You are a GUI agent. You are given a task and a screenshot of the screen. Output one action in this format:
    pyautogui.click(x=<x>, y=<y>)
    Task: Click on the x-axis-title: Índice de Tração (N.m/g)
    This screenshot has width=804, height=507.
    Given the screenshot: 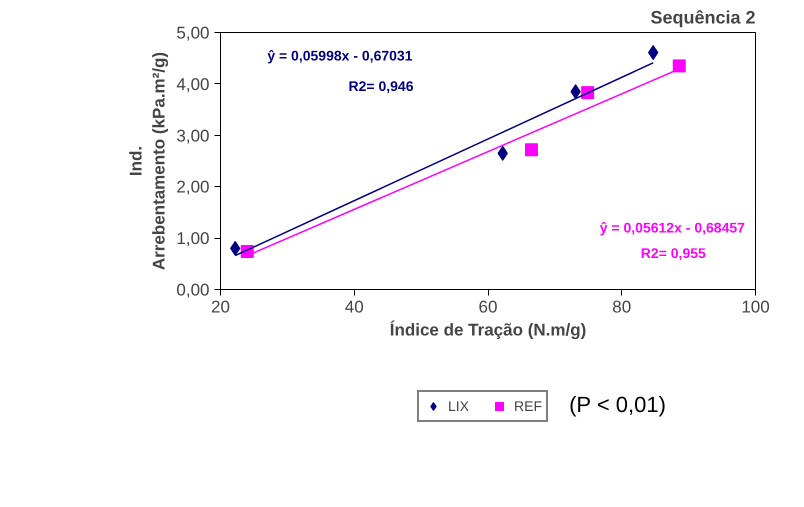 What is the action you would take?
    pyautogui.click(x=488, y=330)
    